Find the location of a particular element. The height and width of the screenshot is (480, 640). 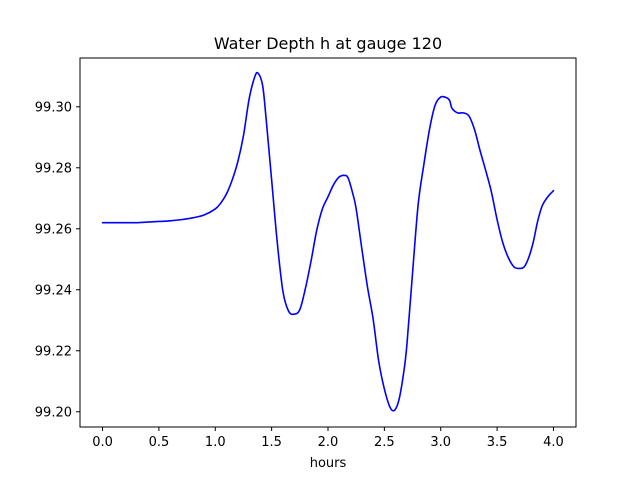

x-tick-label: 2.5 is located at coordinates (384, 442).